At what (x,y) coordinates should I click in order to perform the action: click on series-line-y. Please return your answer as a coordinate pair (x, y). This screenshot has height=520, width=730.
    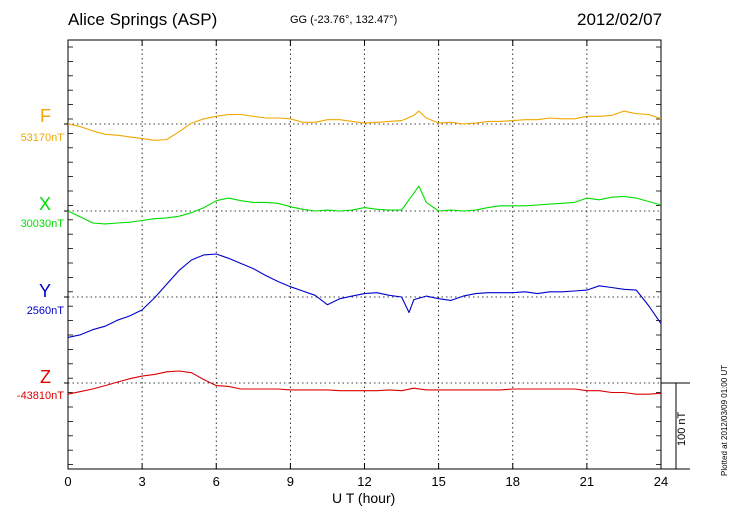
    Looking at the image, I should click on (364, 295).